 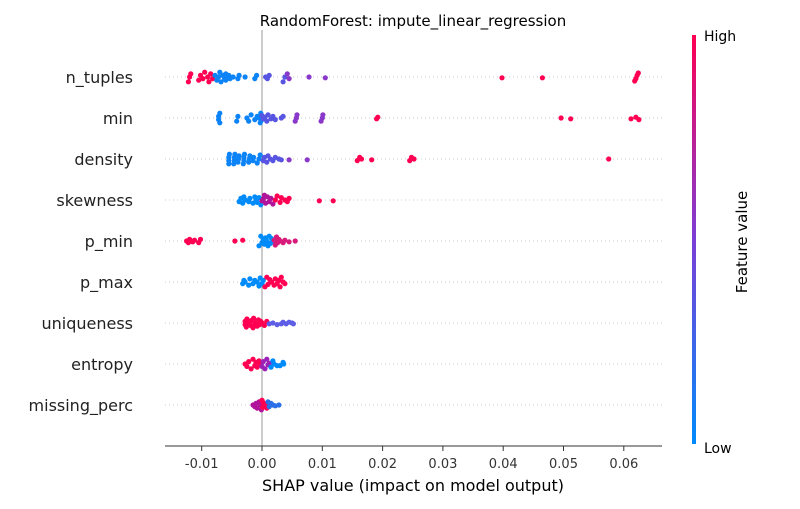 I want to click on colorbar-low-label: Low, so click(x=718, y=449).